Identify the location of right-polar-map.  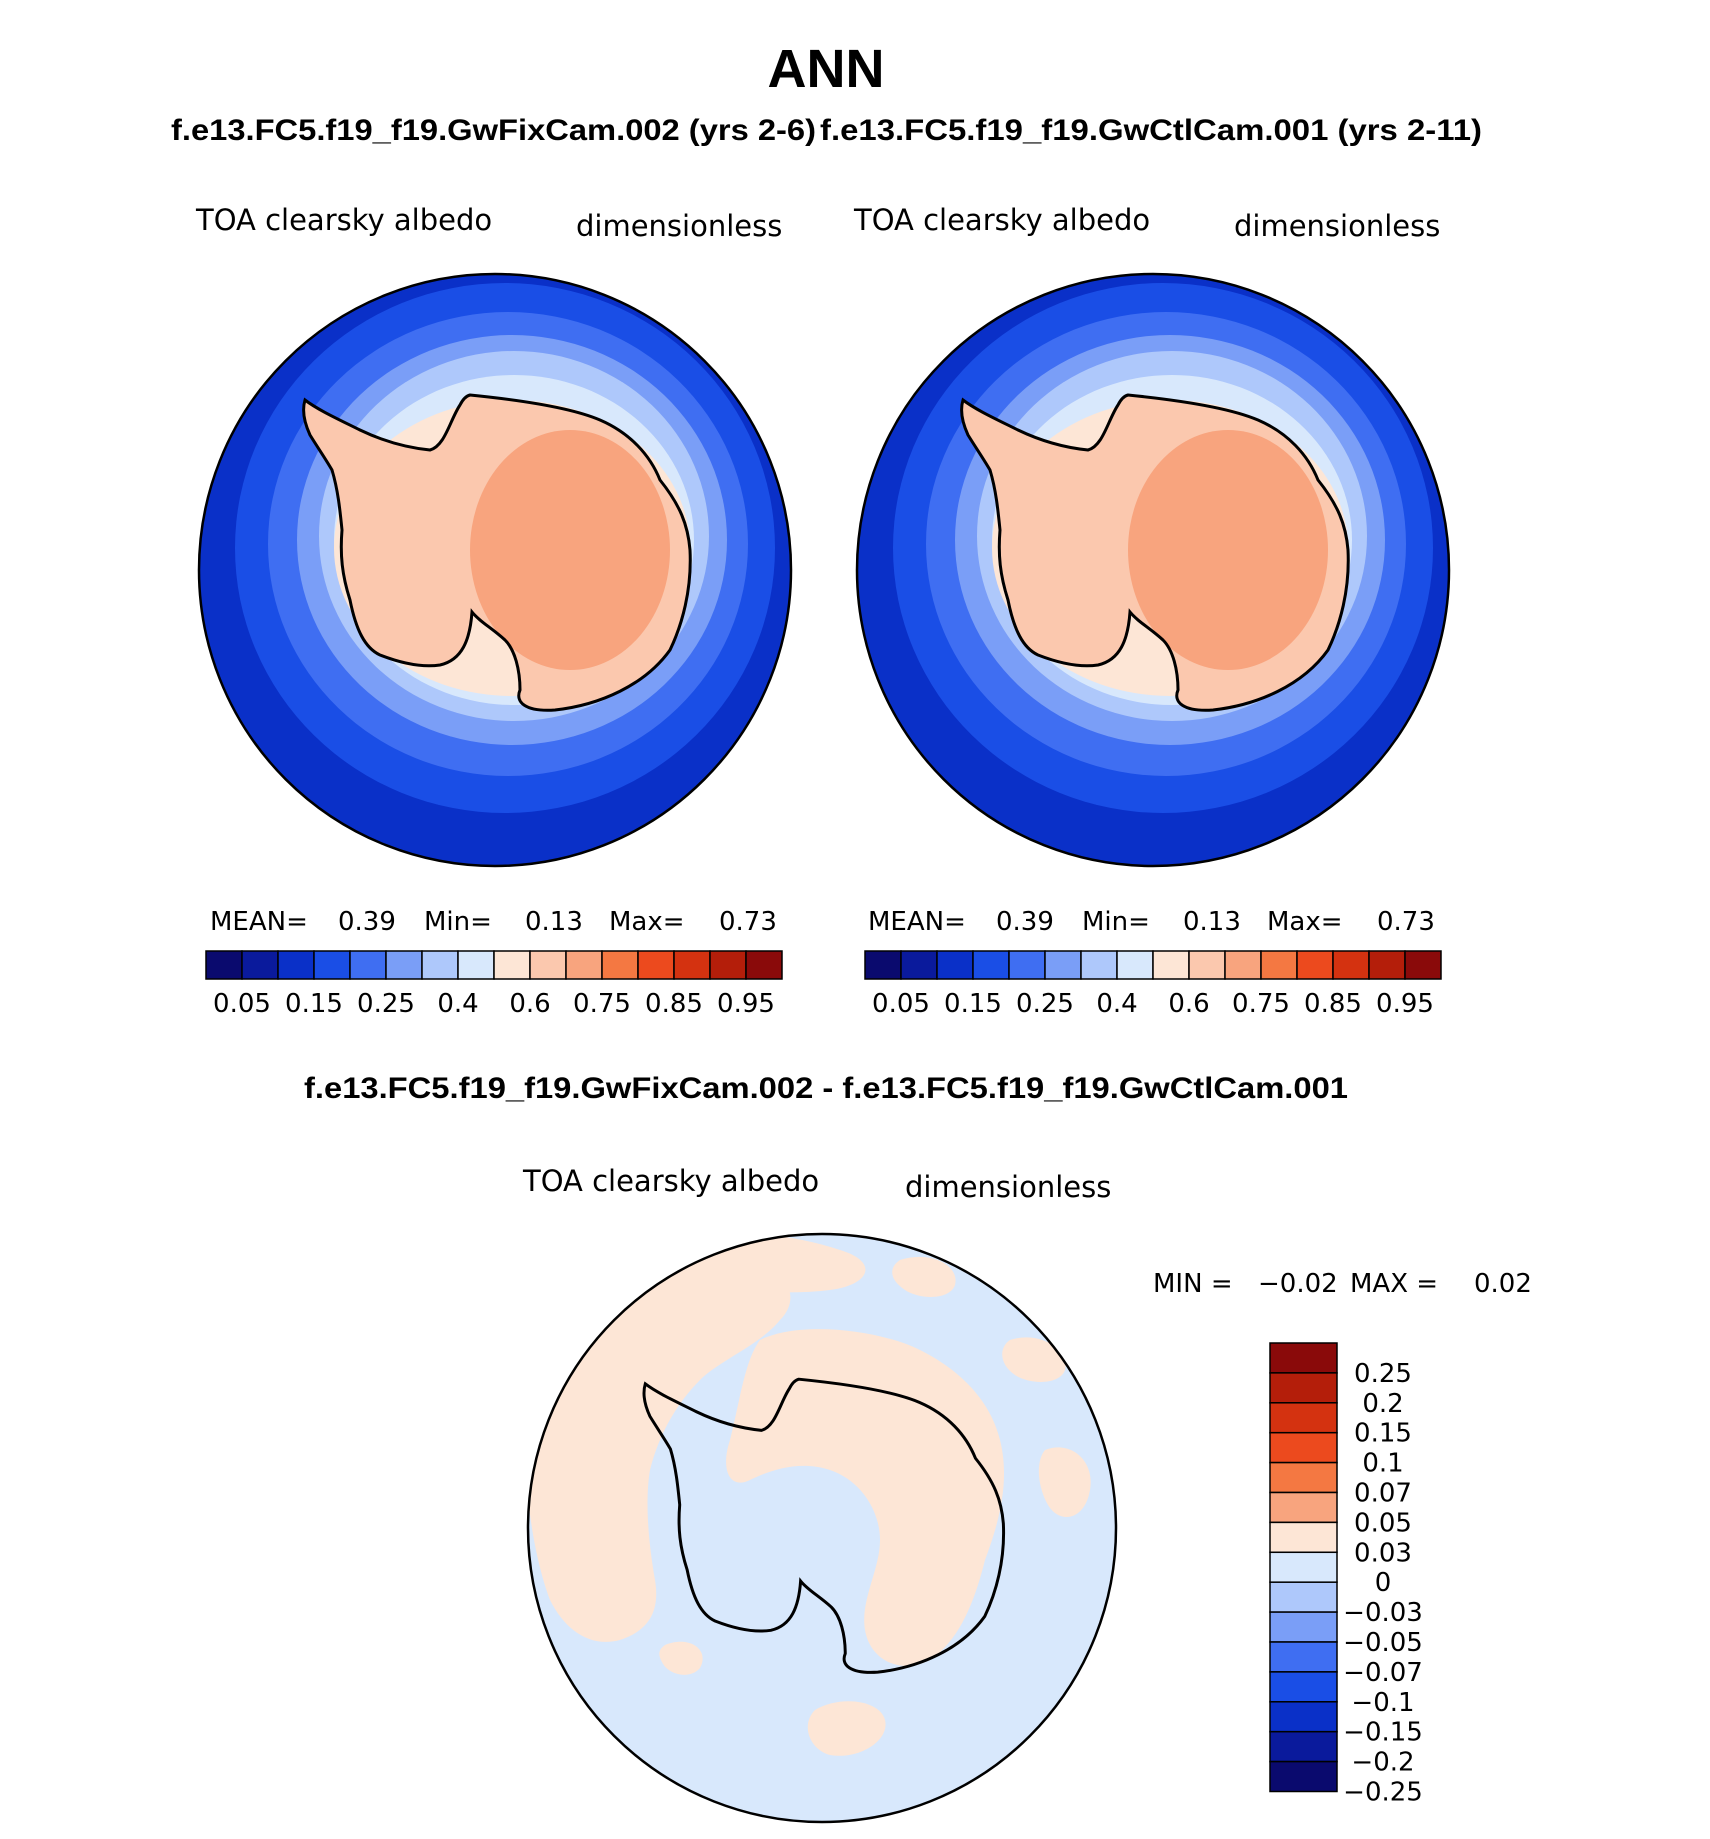
(1153, 570).